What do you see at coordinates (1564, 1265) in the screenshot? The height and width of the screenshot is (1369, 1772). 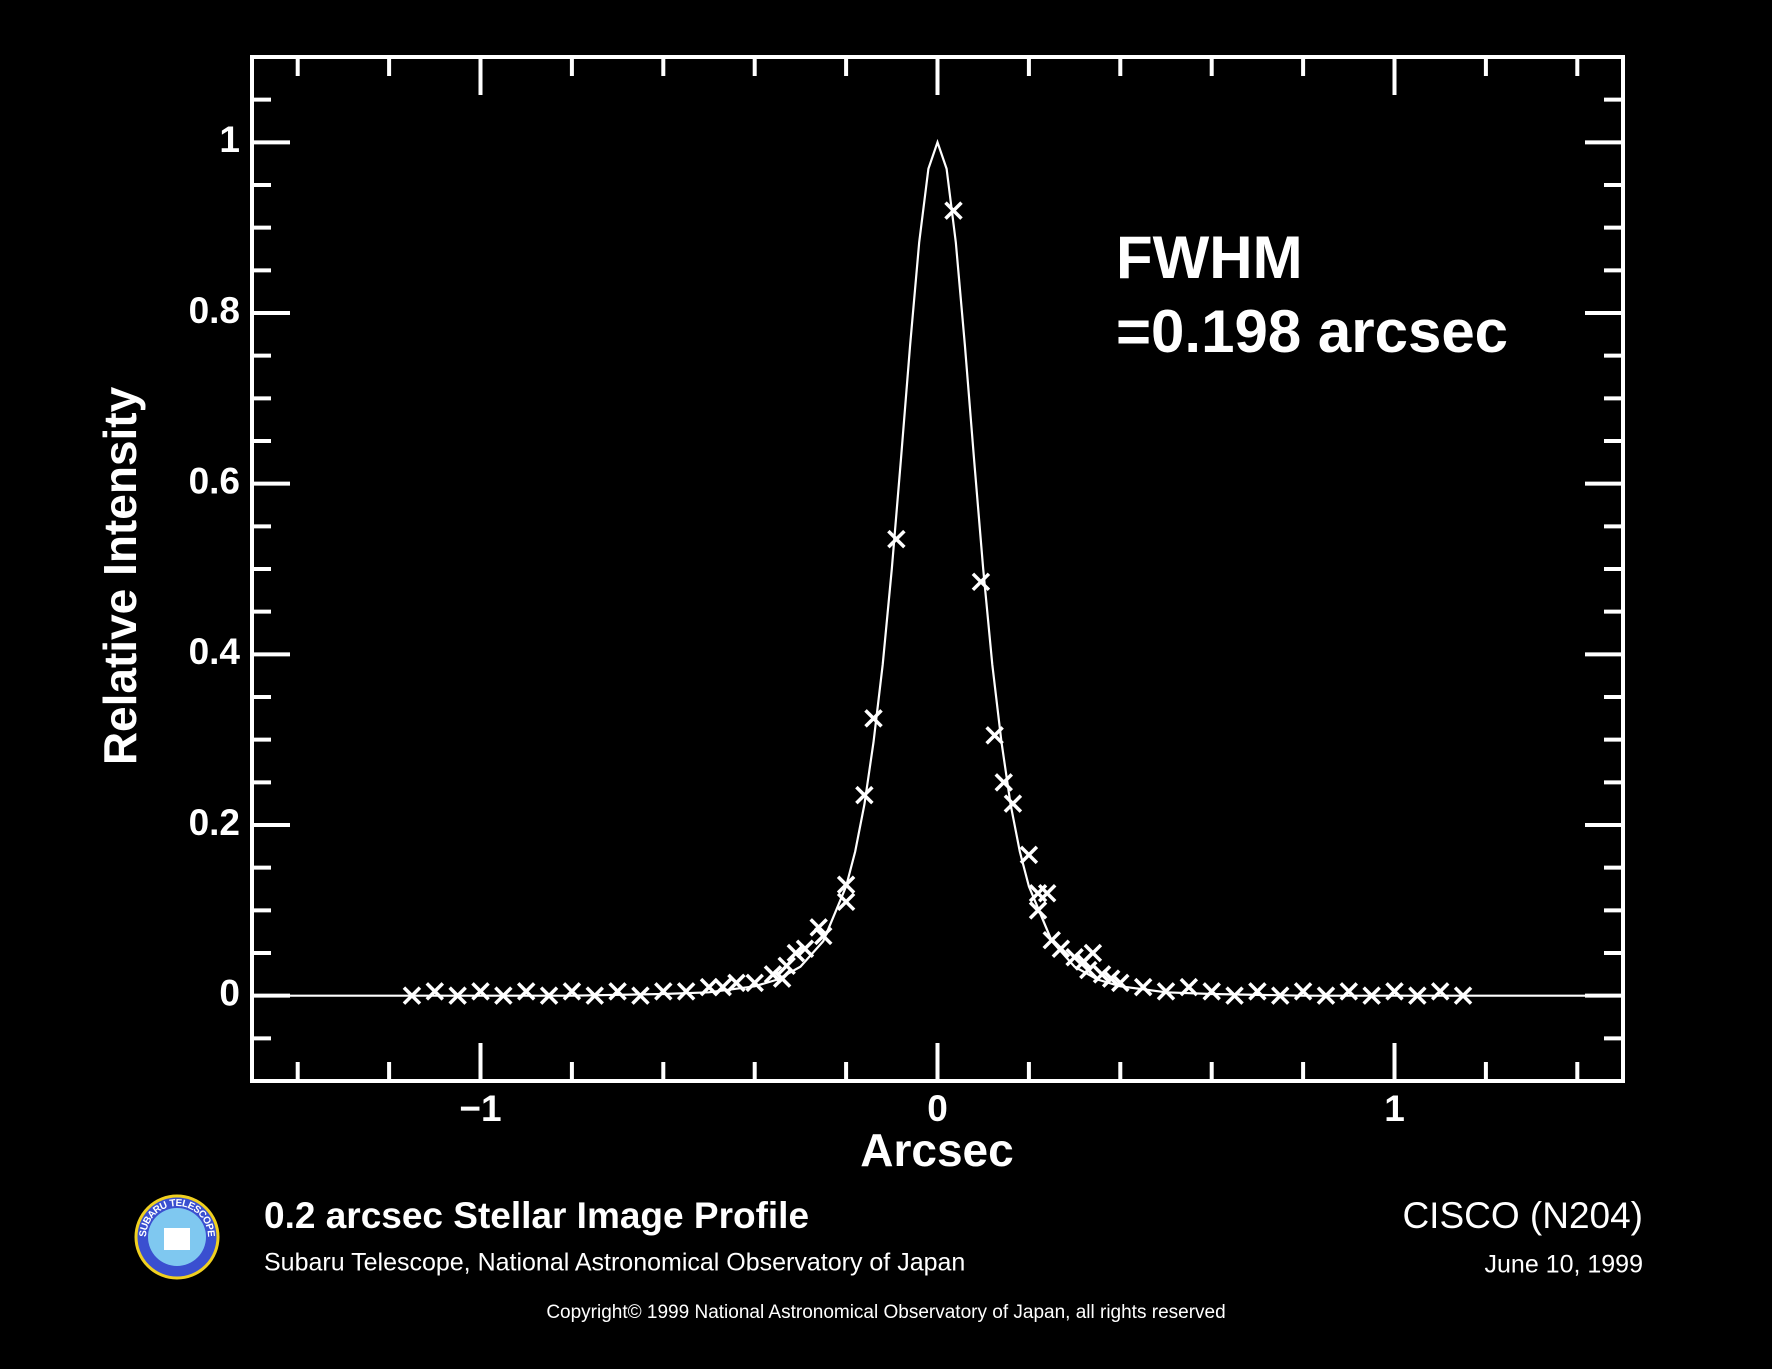 I see `date: June 10, 1999` at bounding box center [1564, 1265].